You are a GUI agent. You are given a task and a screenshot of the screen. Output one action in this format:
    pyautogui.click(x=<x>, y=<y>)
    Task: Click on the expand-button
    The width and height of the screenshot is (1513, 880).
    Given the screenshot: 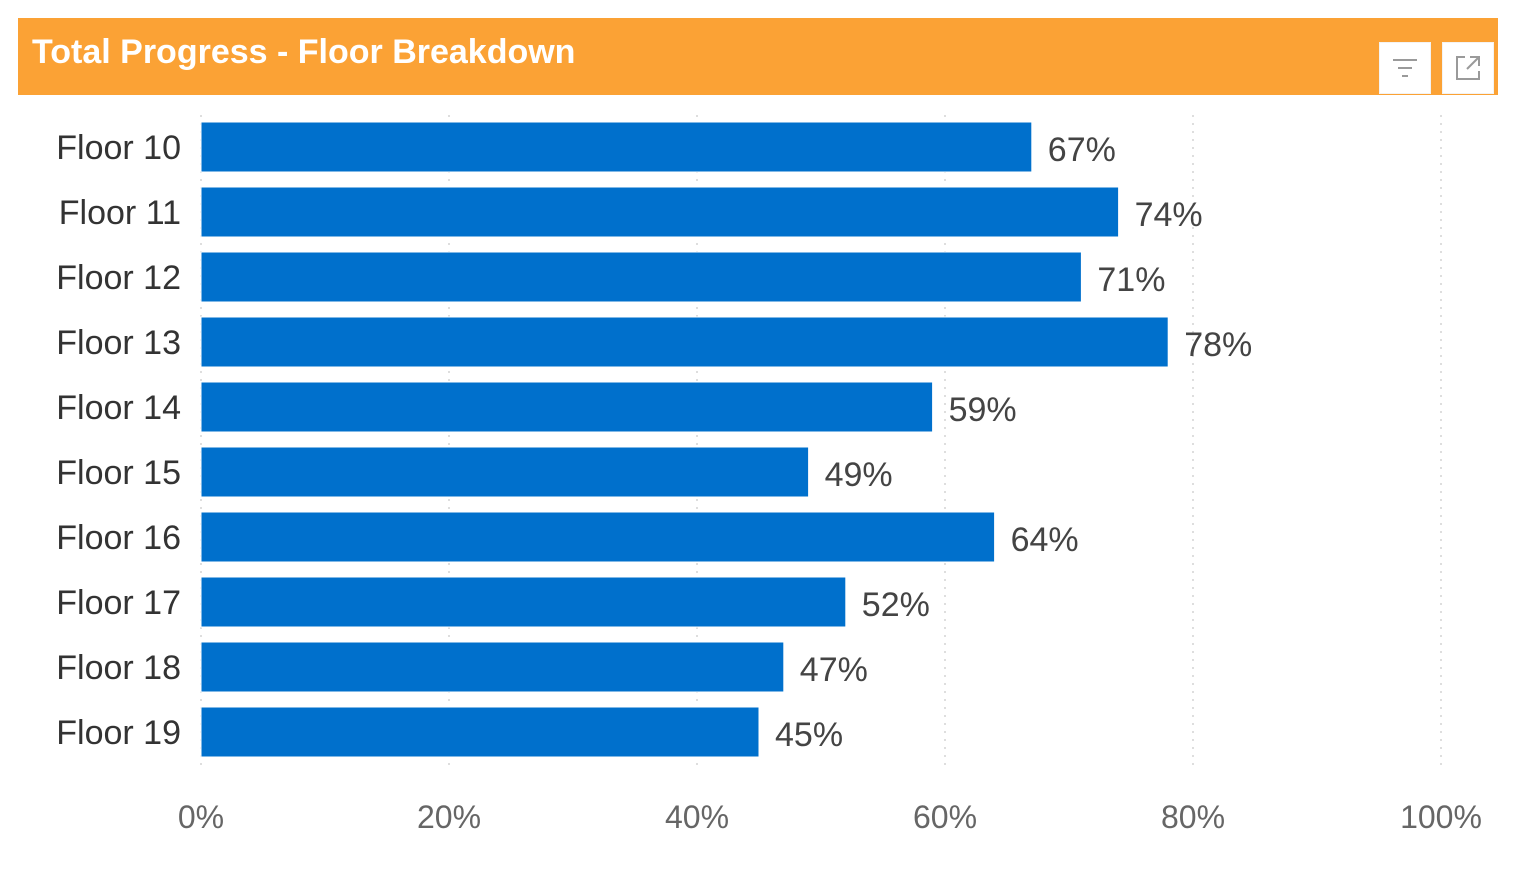 What is the action you would take?
    pyautogui.click(x=1468, y=68)
    